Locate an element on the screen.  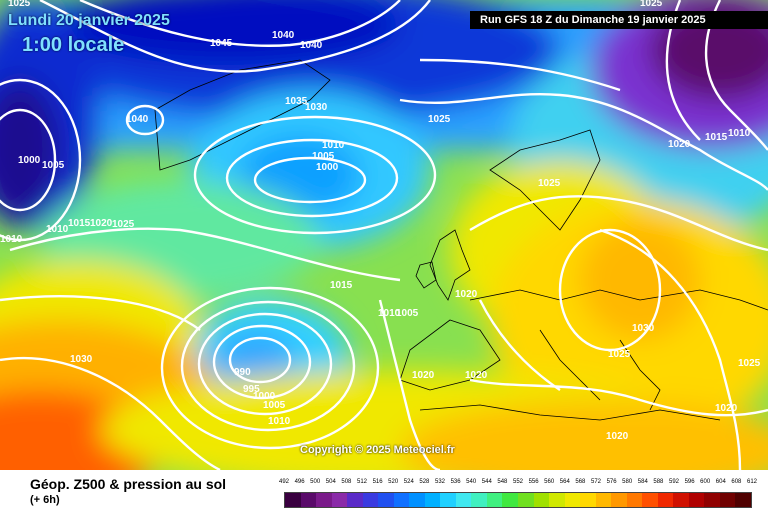
legend-label: 556 is located at coordinates (533, 482).